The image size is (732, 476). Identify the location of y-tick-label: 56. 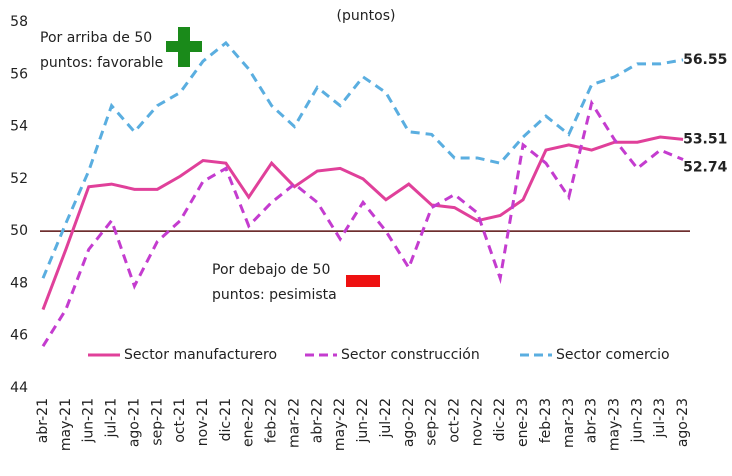
(19, 74).